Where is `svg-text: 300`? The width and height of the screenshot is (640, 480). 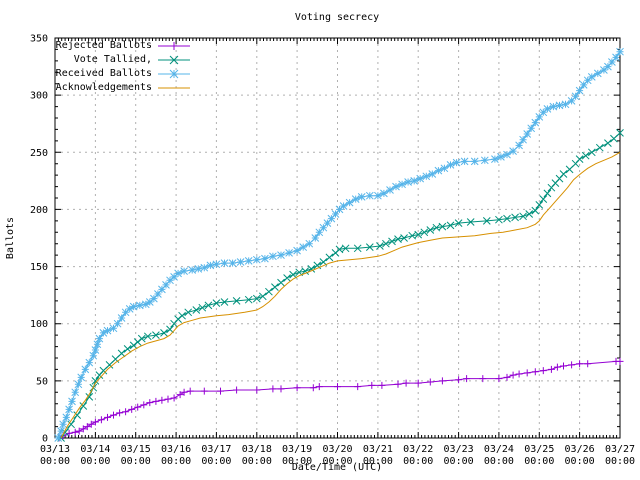 svg-text: 300 is located at coordinates (39, 96).